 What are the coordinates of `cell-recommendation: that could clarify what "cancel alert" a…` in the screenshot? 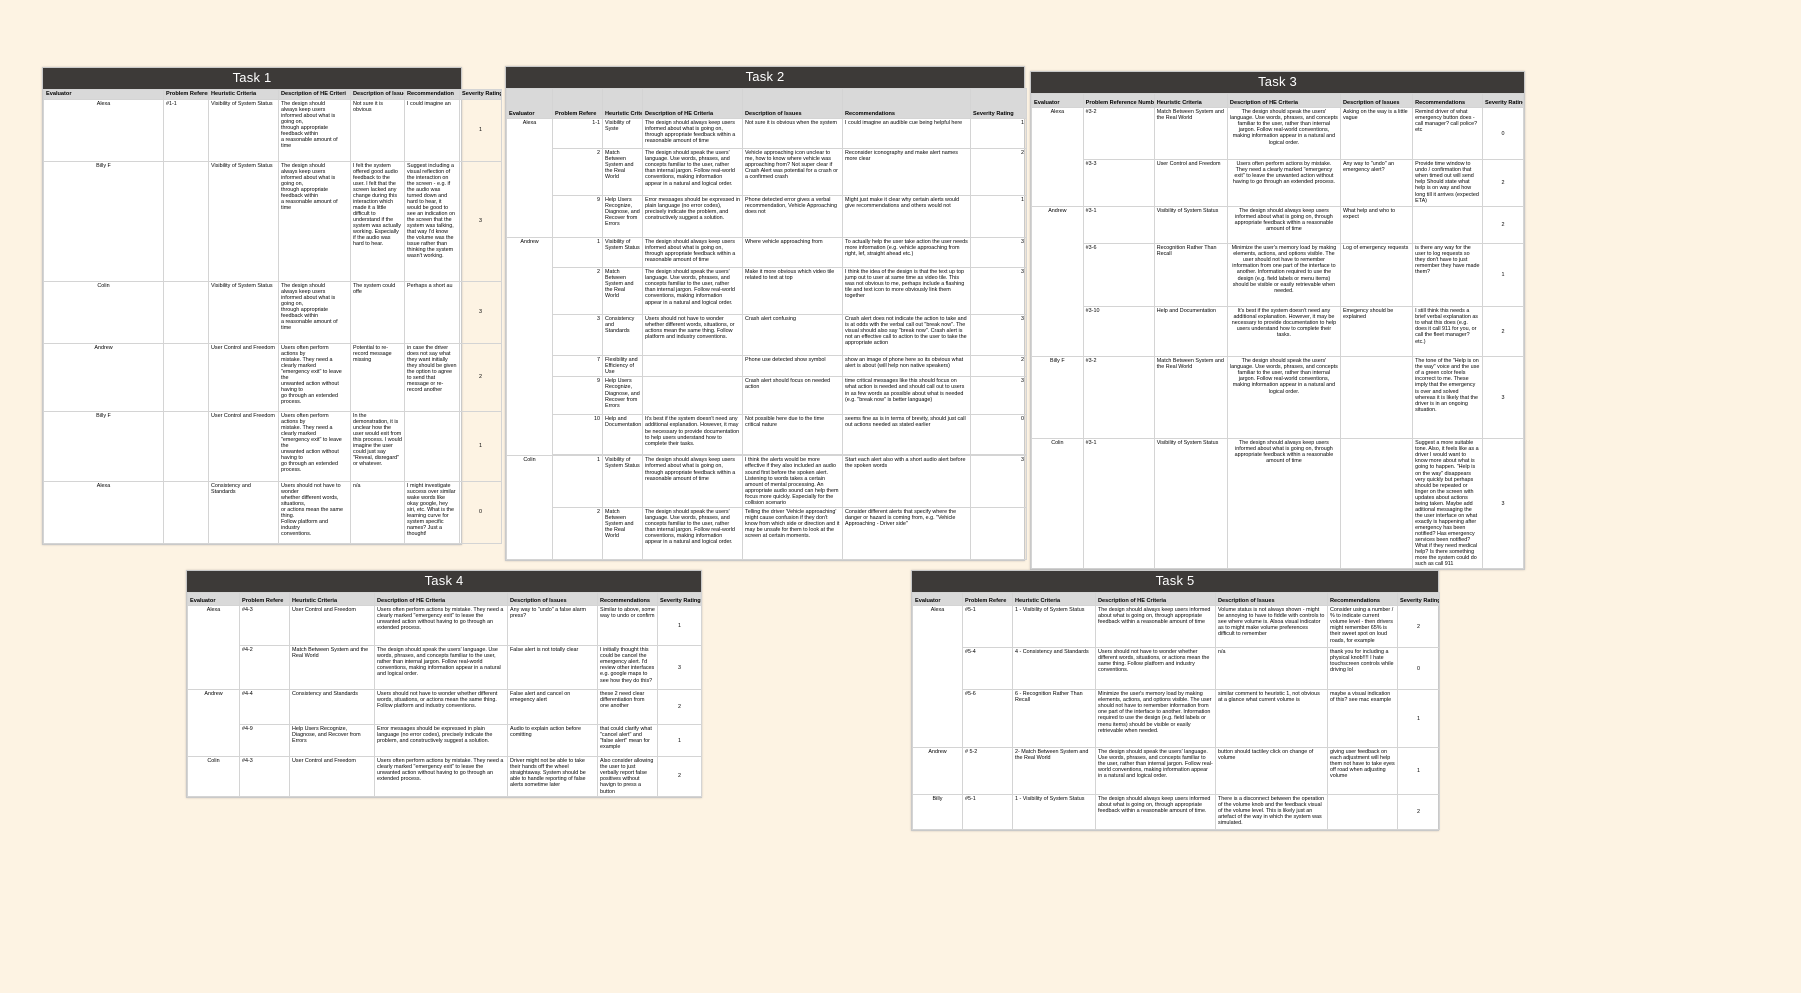 It's located at (627, 741).